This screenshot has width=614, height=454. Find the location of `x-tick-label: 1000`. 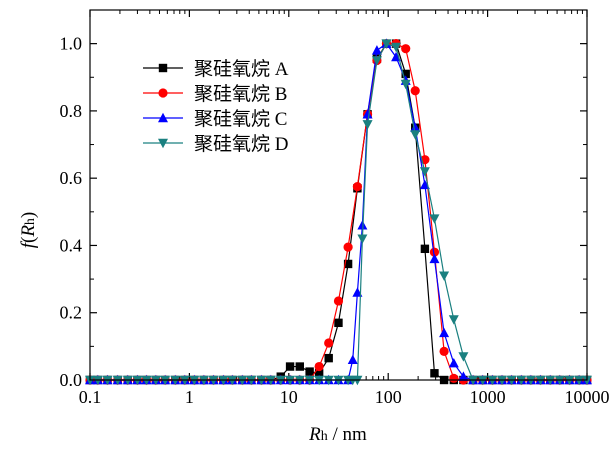

x-tick-label: 1000 is located at coordinates (488, 397).